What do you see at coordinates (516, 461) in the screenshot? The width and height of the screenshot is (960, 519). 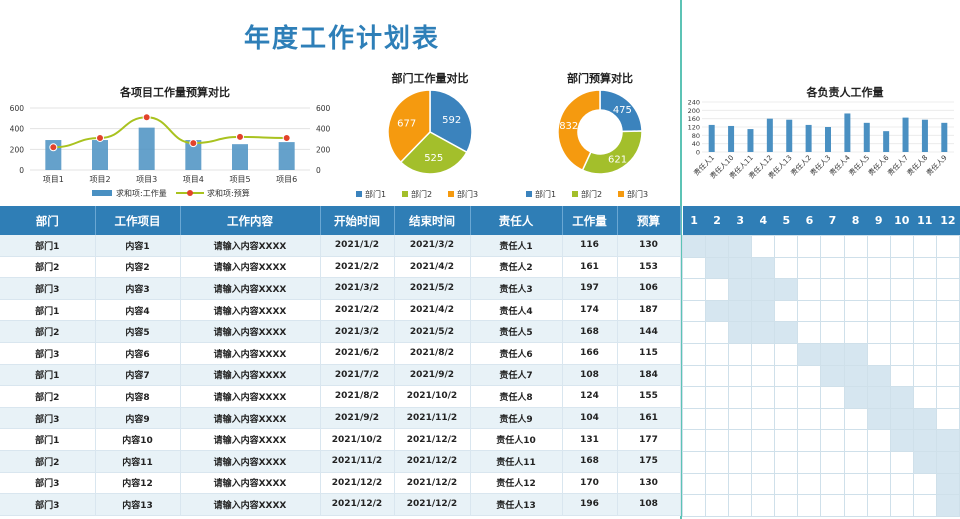 I see `table-cell: 责任人11` at bounding box center [516, 461].